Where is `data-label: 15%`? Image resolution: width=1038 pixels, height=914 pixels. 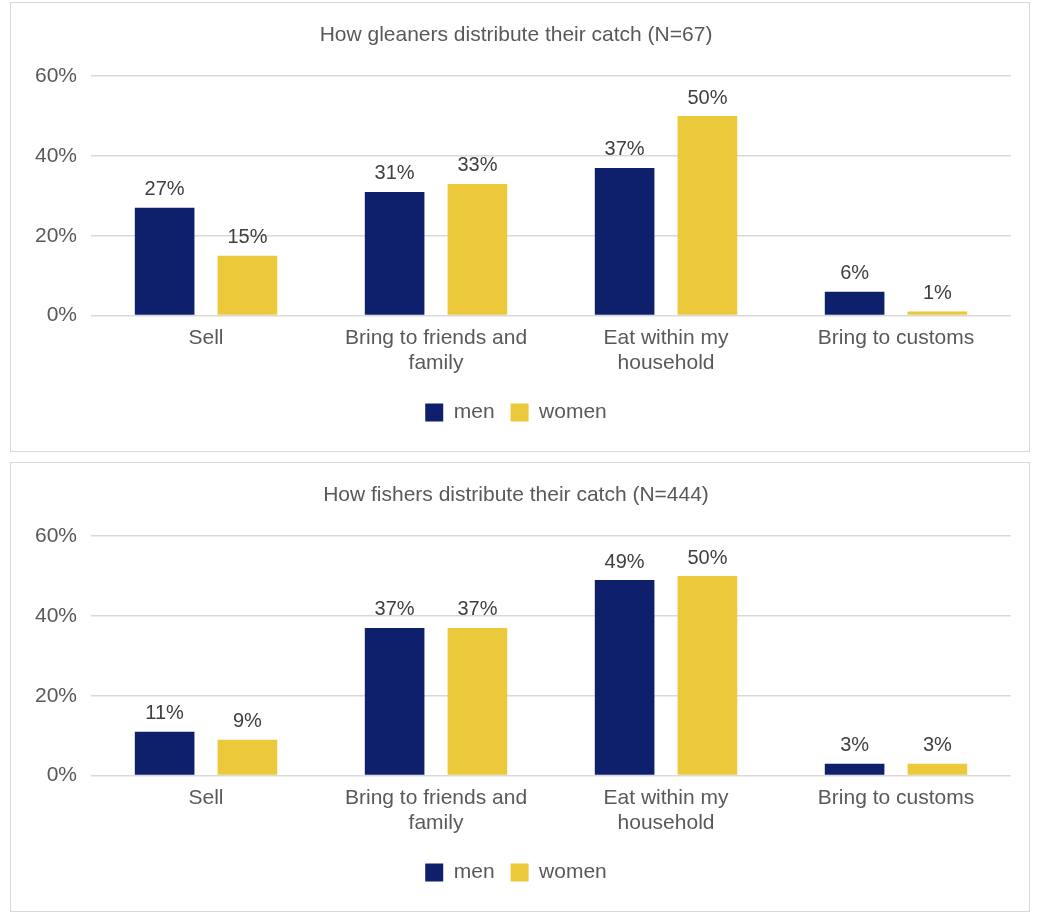
data-label: 15% is located at coordinates (247, 236).